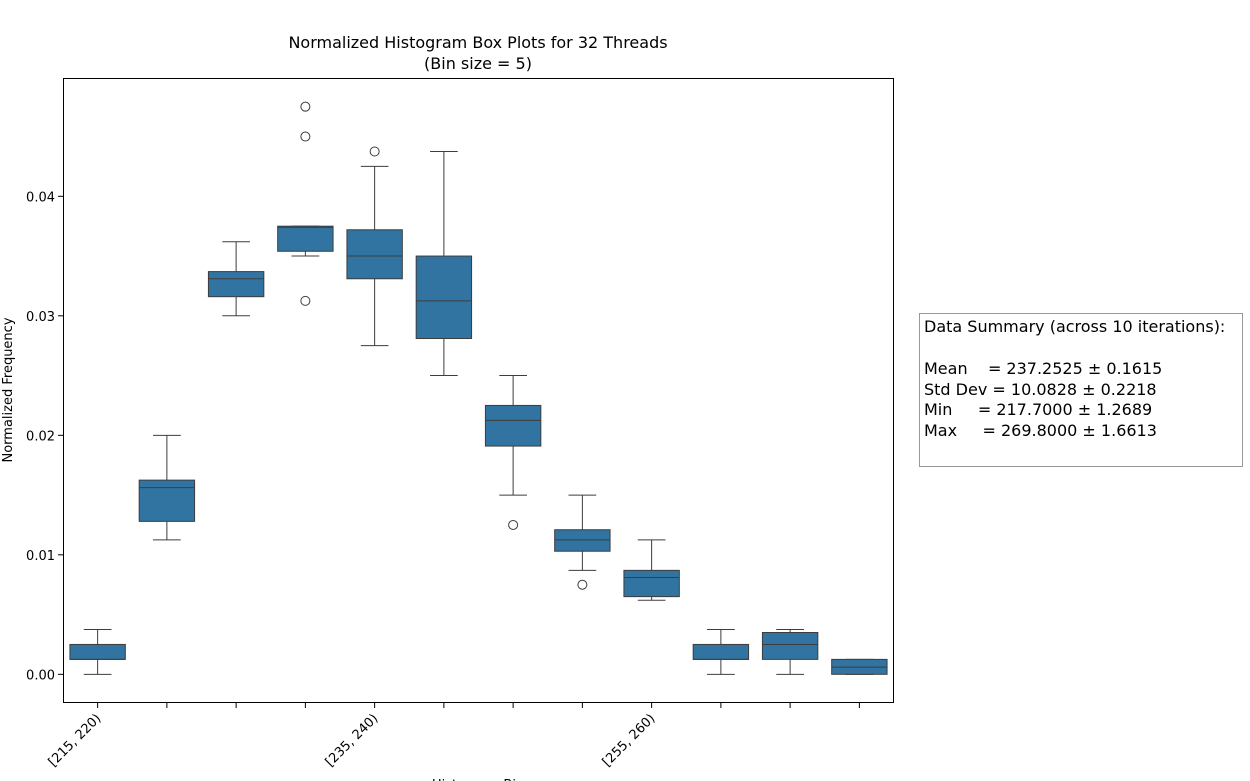 The width and height of the screenshot is (1250, 781). What do you see at coordinates (40, 556) in the screenshot?
I see `y-tick-label: 0.01` at bounding box center [40, 556].